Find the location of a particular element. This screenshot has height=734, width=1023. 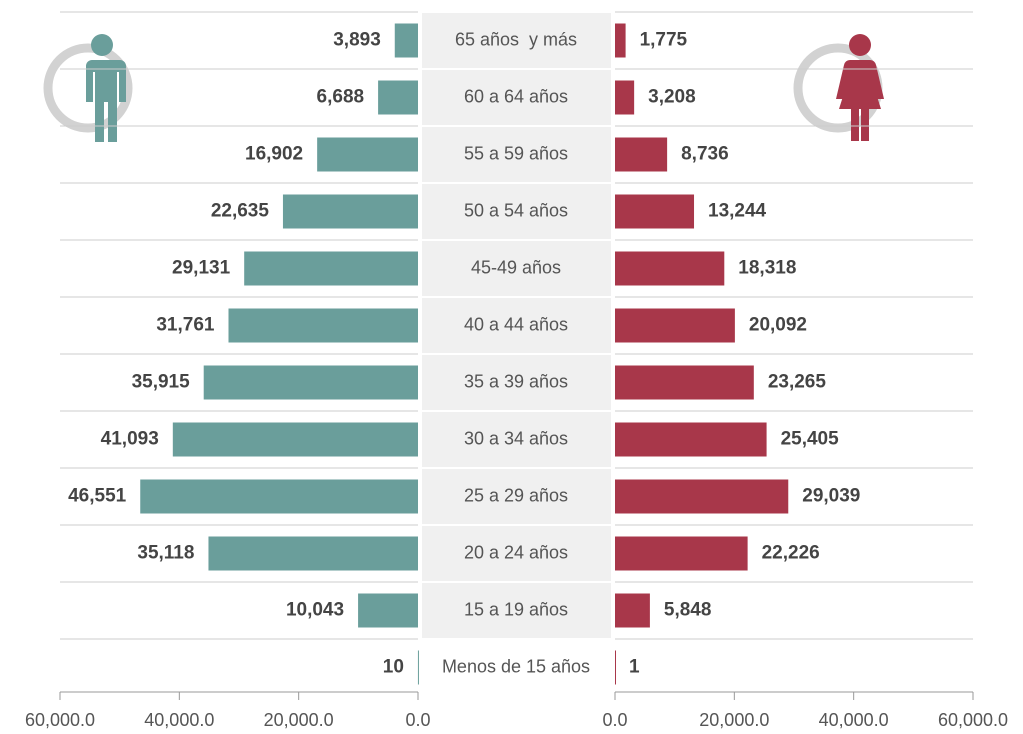

value-label: 20,092 is located at coordinates (778, 325).